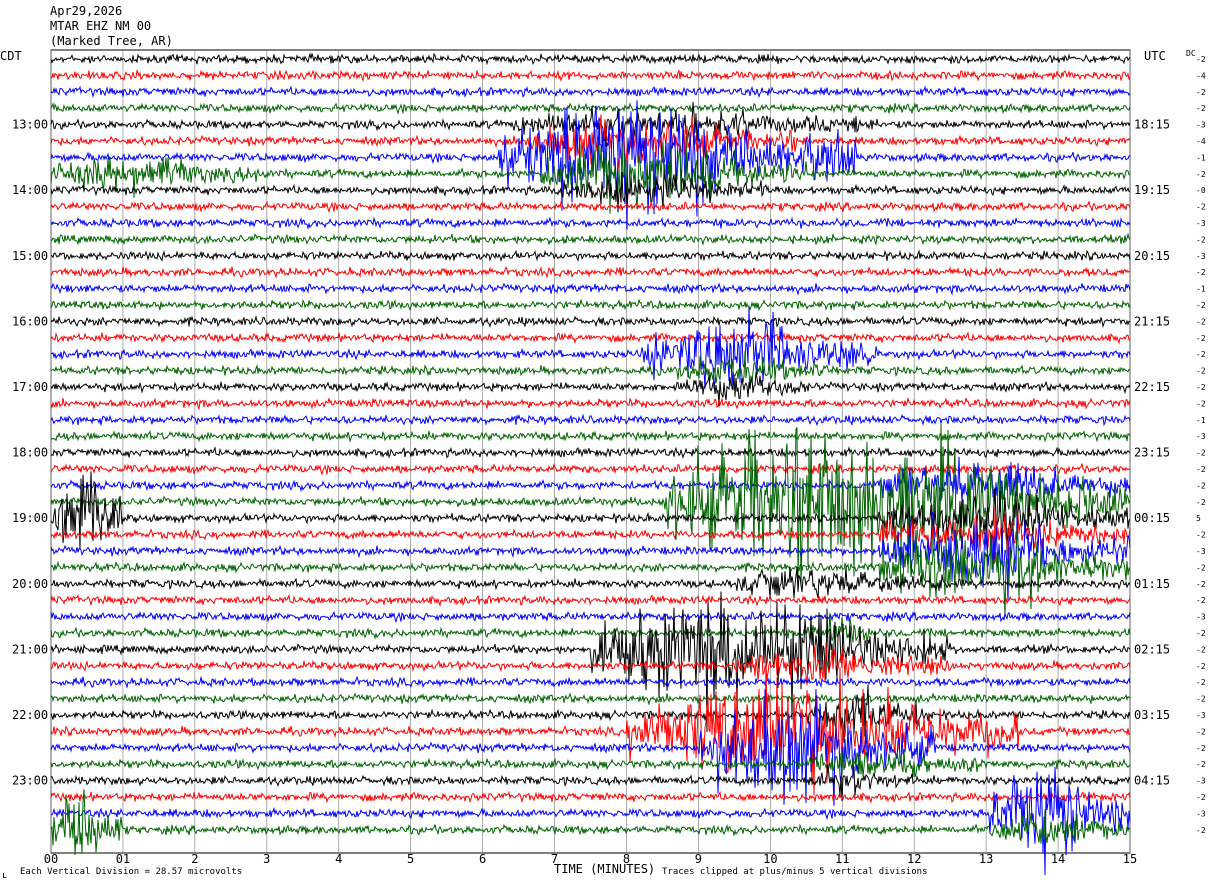 The image size is (1210, 886). What do you see at coordinates (1191, 53) in the screenshot?
I see `dc-header-label: DC` at bounding box center [1191, 53].